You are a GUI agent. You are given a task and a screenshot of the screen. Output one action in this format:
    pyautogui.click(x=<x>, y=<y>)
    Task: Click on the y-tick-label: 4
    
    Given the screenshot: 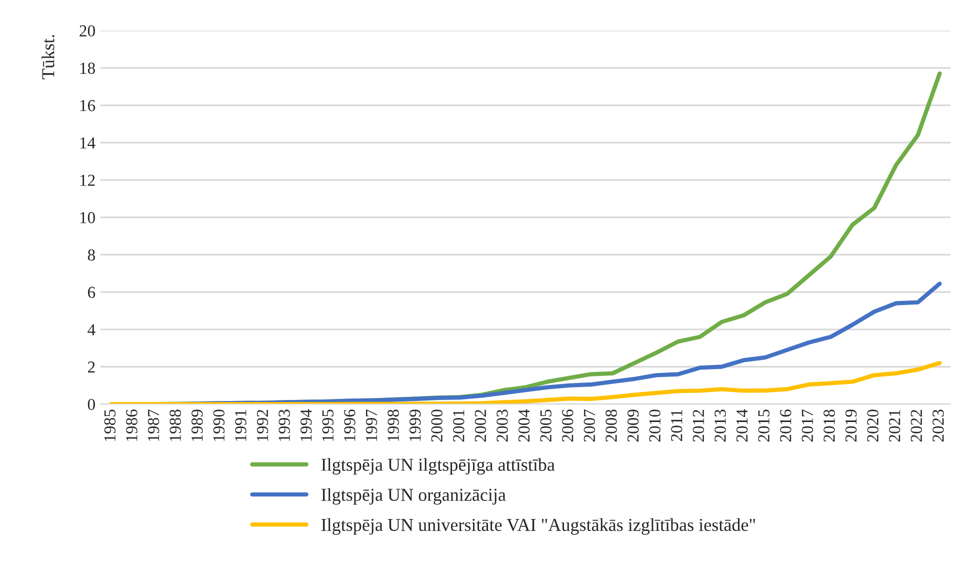 What is the action you would take?
    pyautogui.click(x=92, y=330)
    